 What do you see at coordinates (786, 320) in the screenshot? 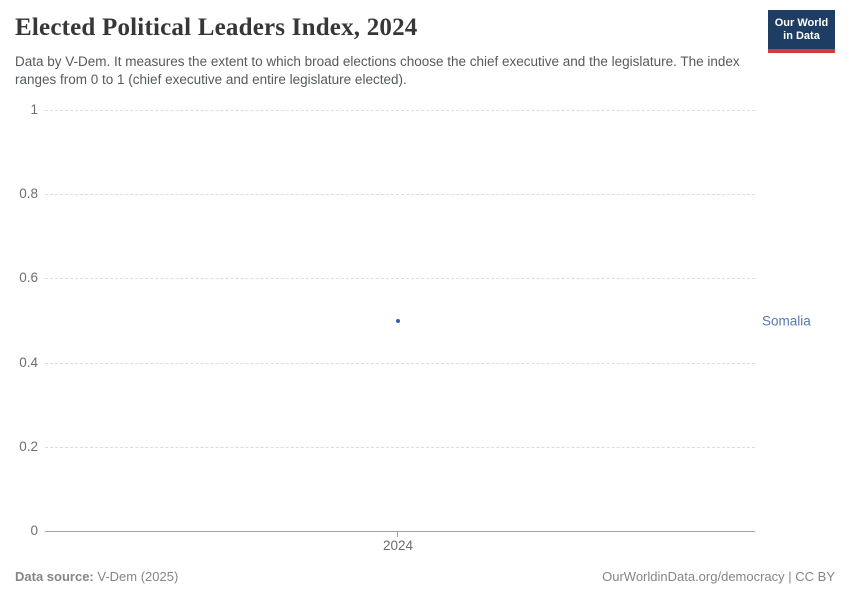
I see `entity-label: Somalia` at bounding box center [786, 320].